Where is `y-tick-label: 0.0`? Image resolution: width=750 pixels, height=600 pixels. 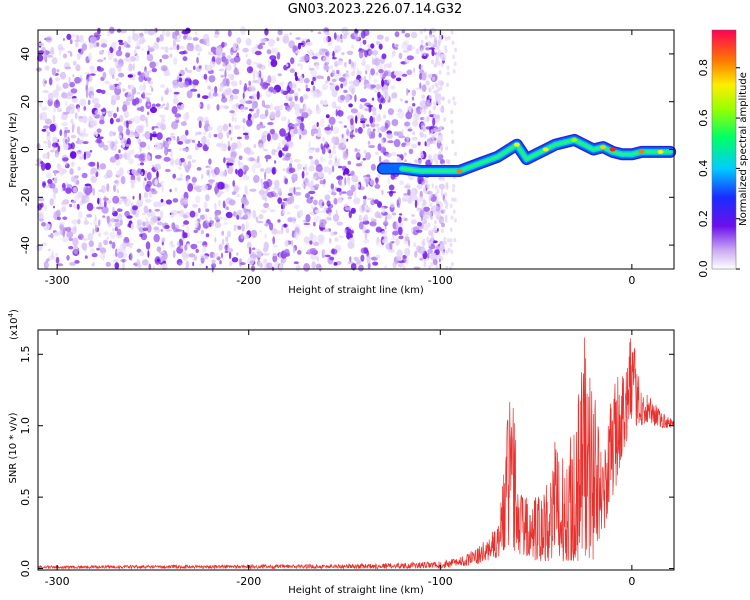 y-tick-label: 0.0 is located at coordinates (25, 569).